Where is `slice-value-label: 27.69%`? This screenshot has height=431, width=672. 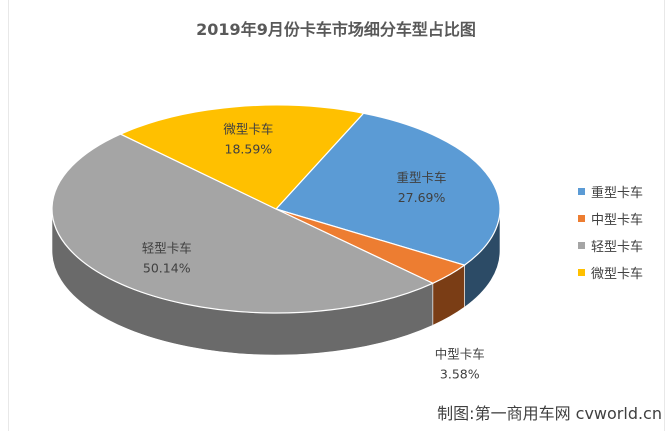
slice-value-label: 27.69% is located at coordinates (422, 197).